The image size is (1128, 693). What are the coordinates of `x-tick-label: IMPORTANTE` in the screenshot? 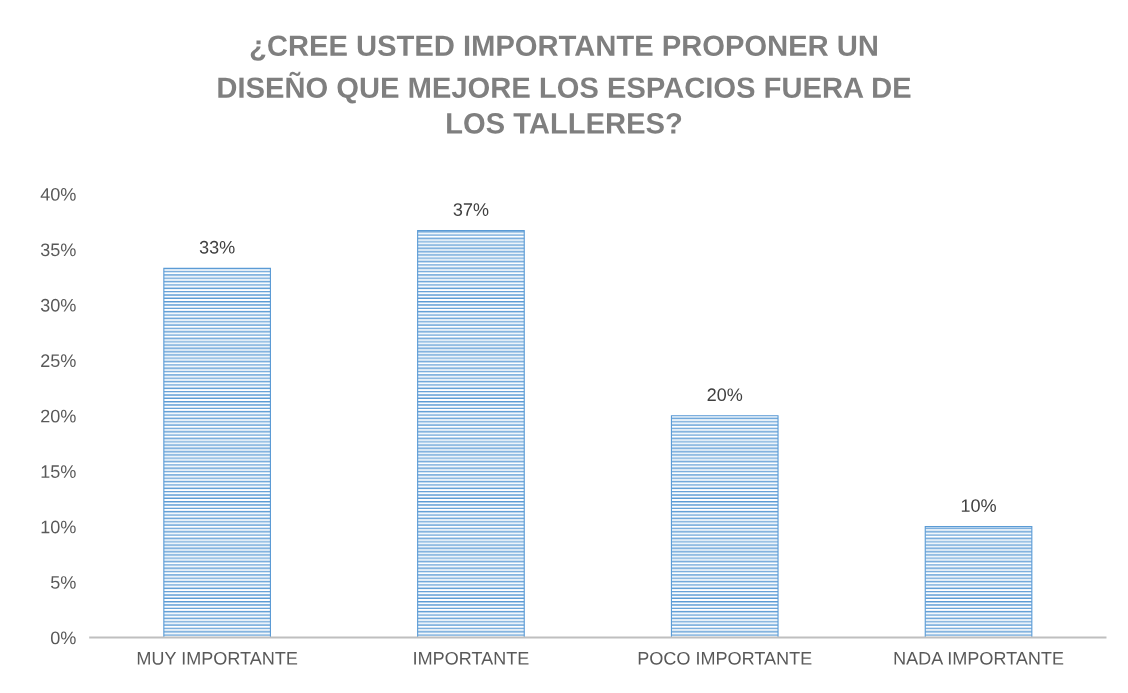 It's located at (471, 658).